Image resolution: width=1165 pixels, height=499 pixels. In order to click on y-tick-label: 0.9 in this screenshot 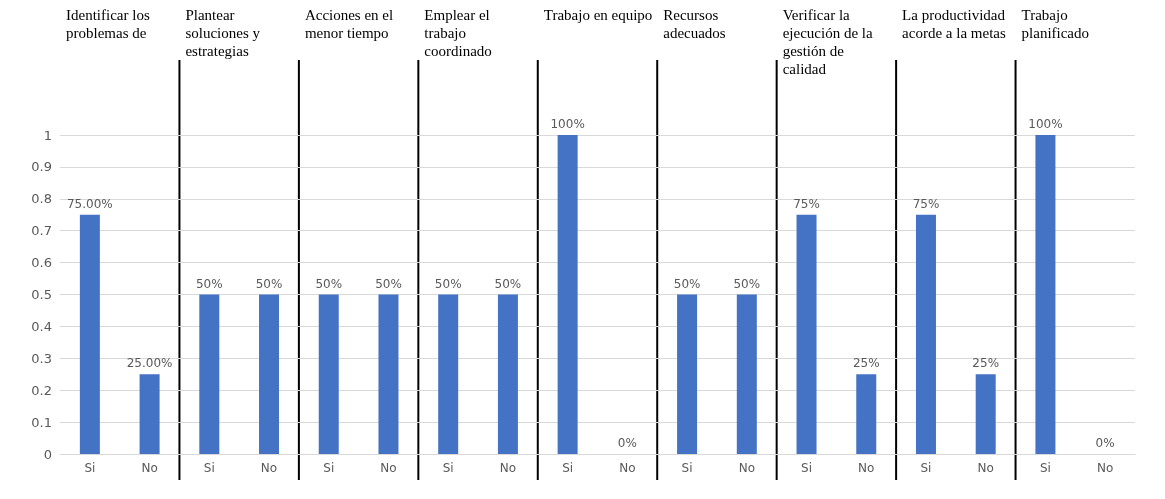, I will do `click(41, 167)`.